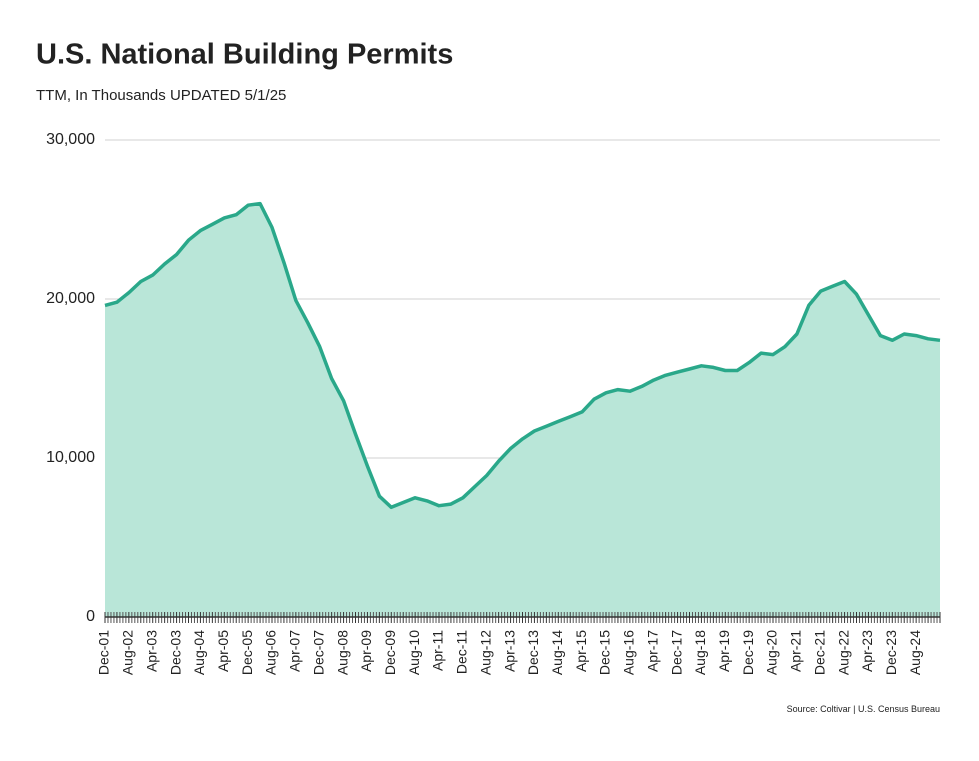 The width and height of the screenshot is (979, 761). I want to click on x-tick-label: Dec-19, so click(748, 652).